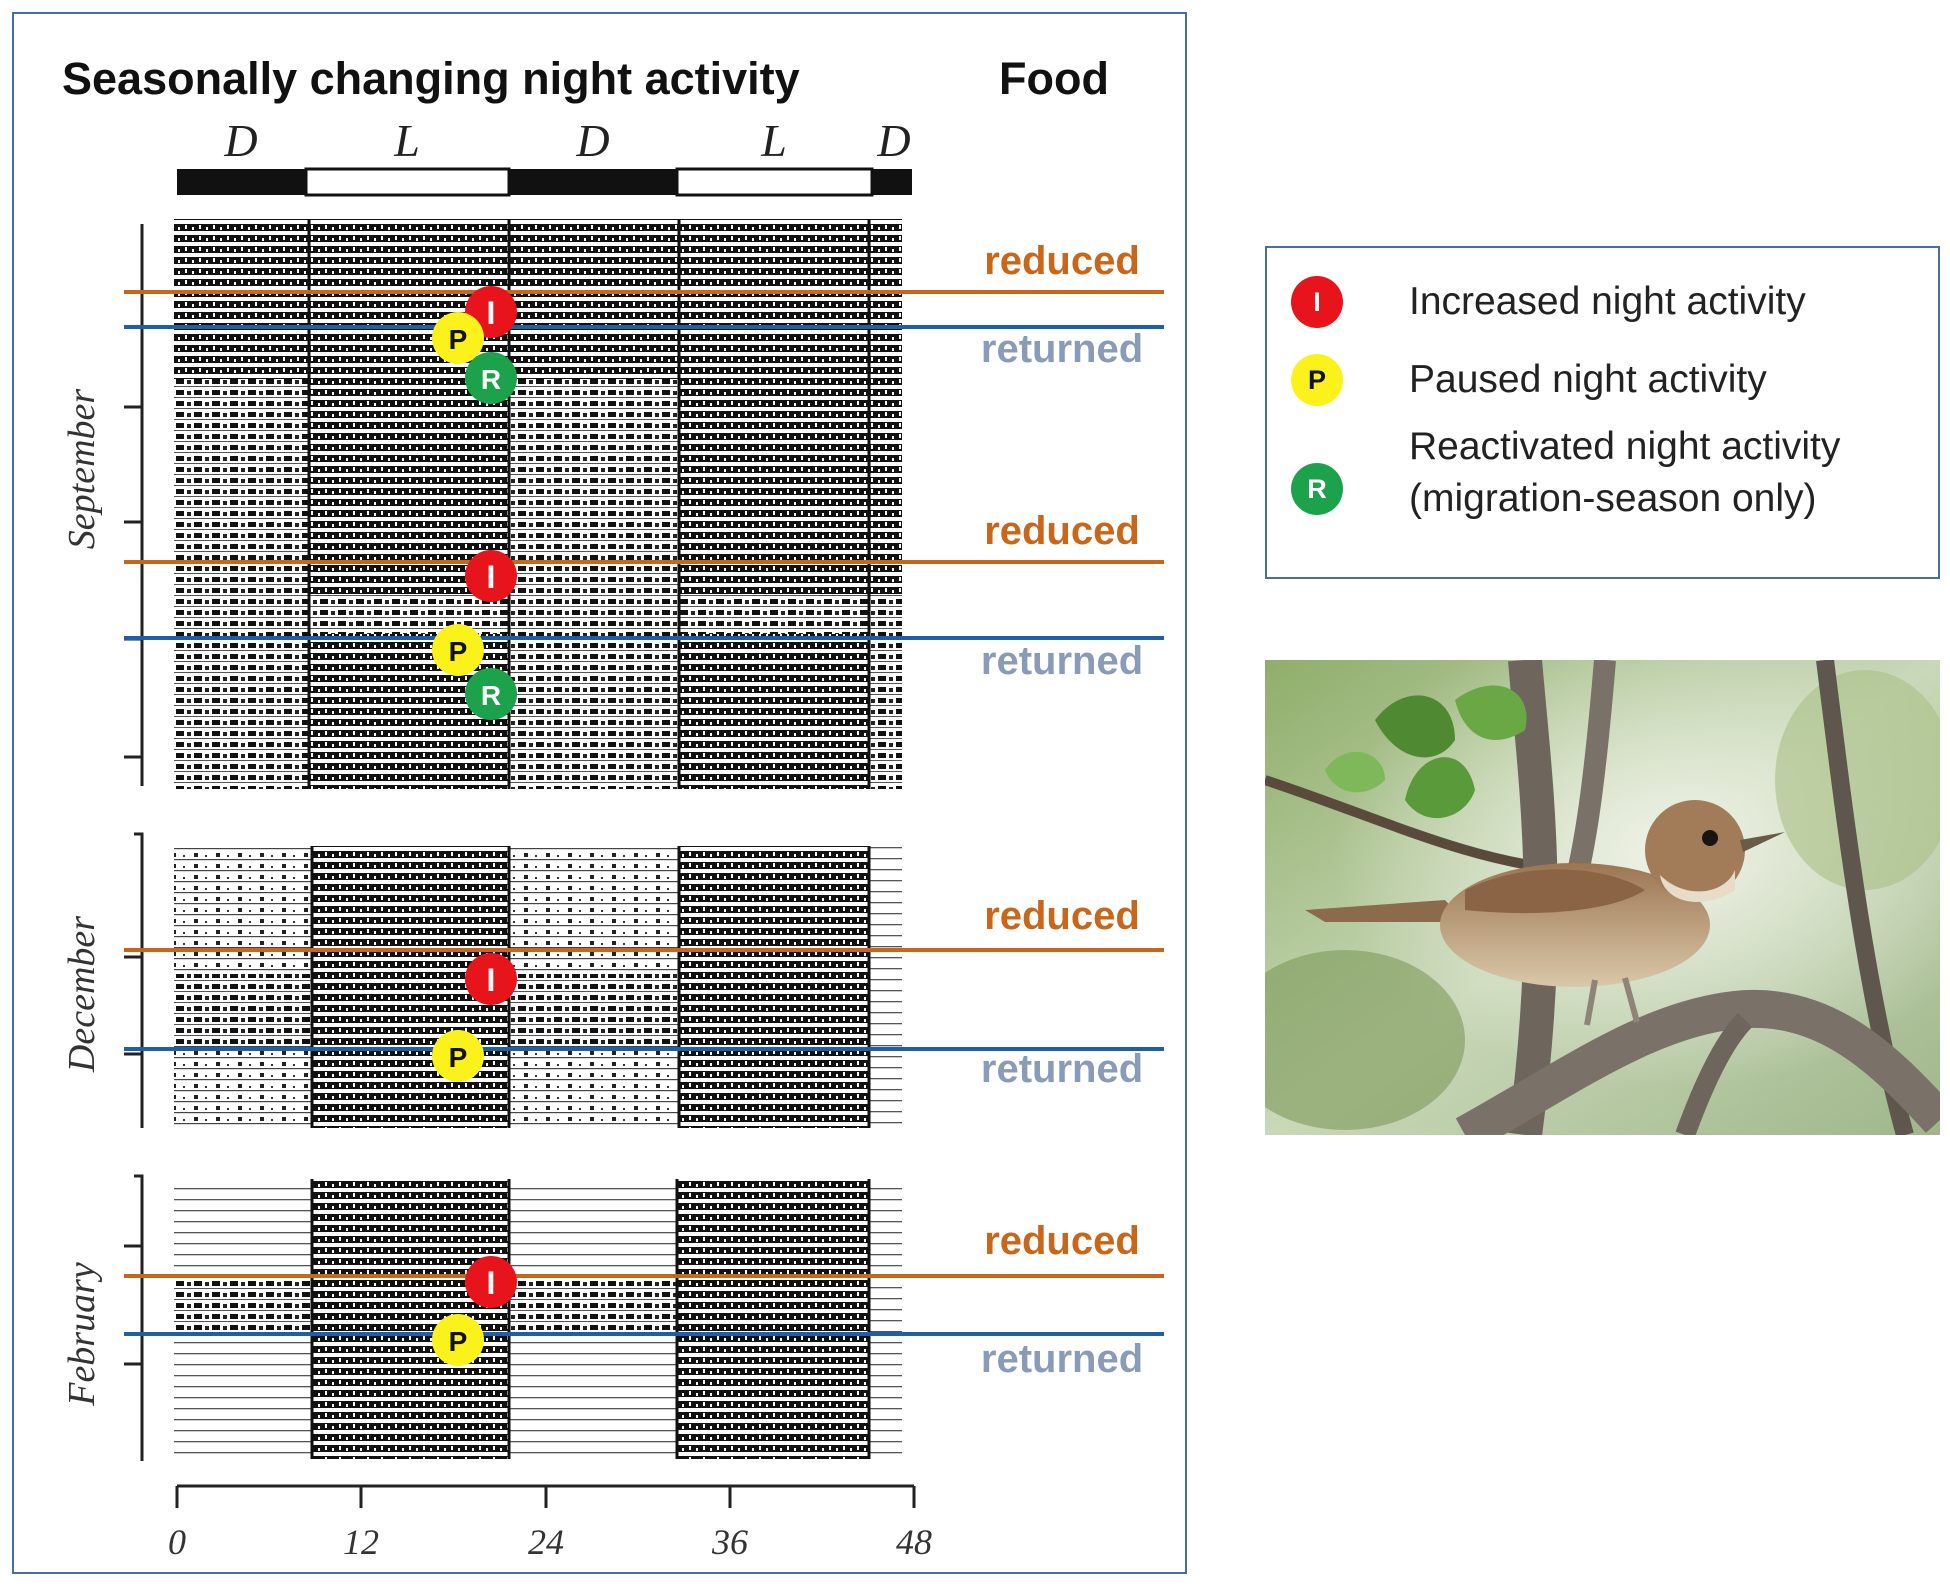  I want to click on legend-marker-increased: I, so click(1317, 302).